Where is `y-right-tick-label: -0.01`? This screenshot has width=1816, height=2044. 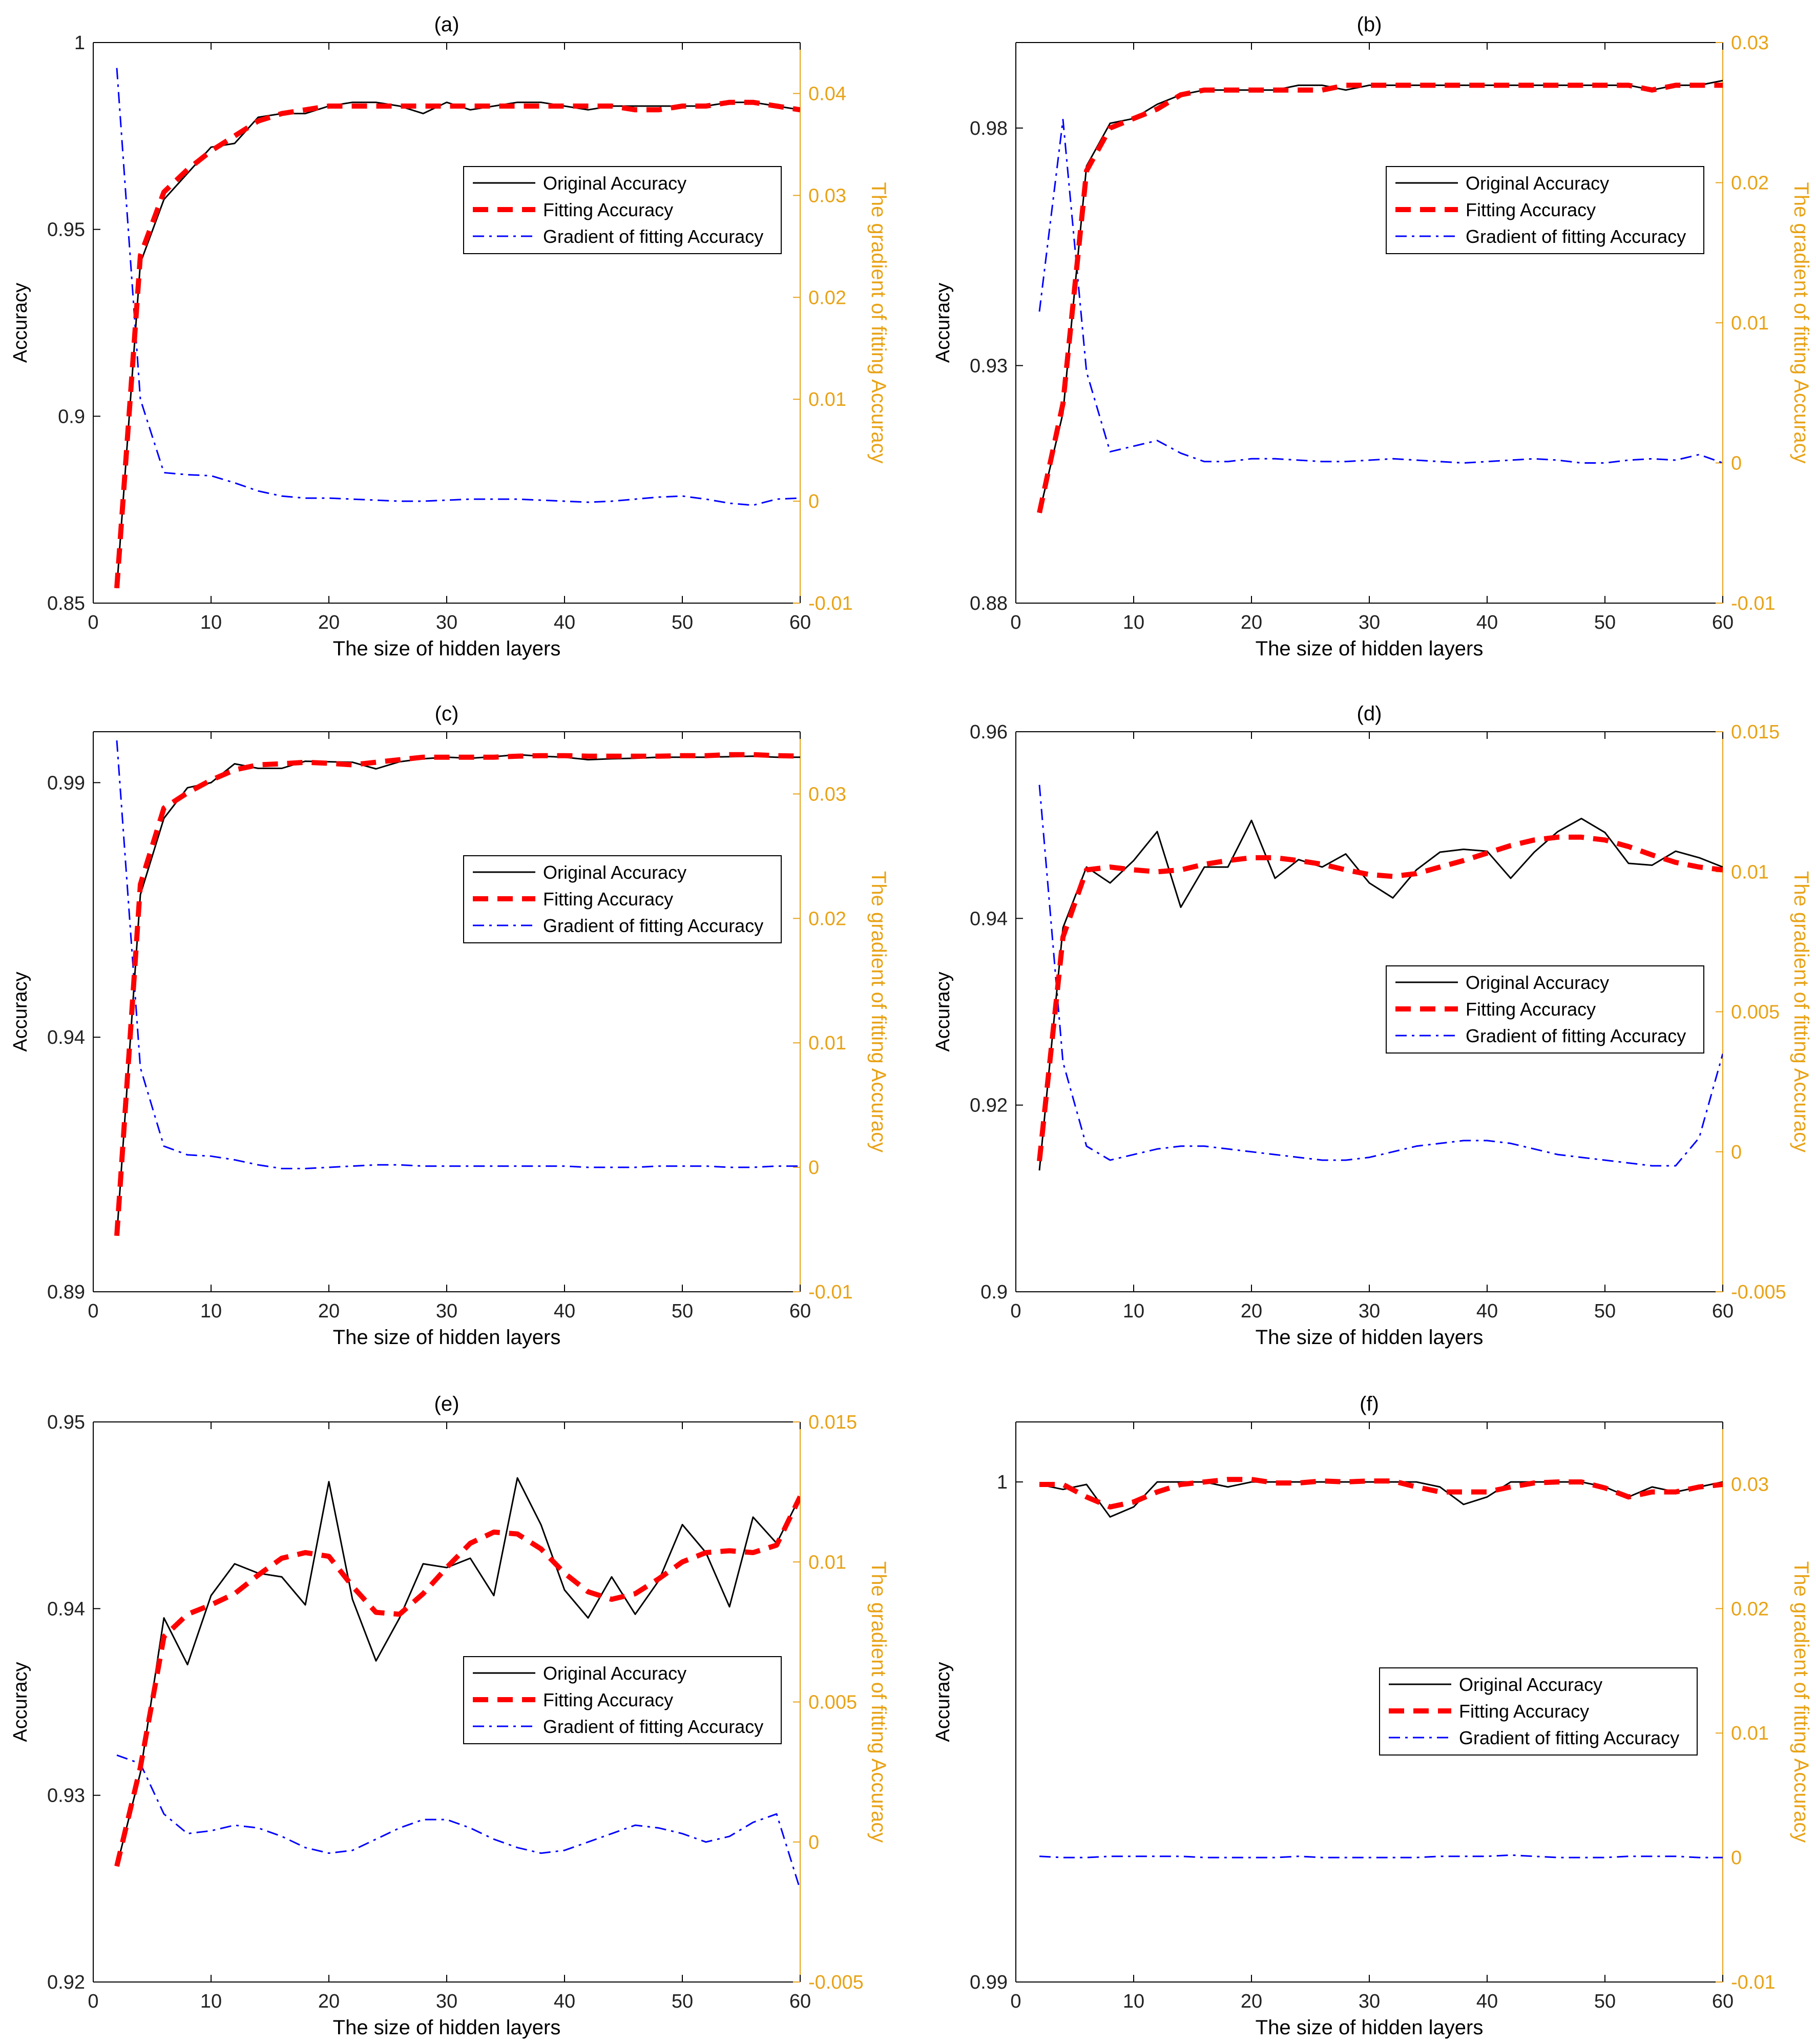 y-right-tick-label: -0.01 is located at coordinates (831, 1292).